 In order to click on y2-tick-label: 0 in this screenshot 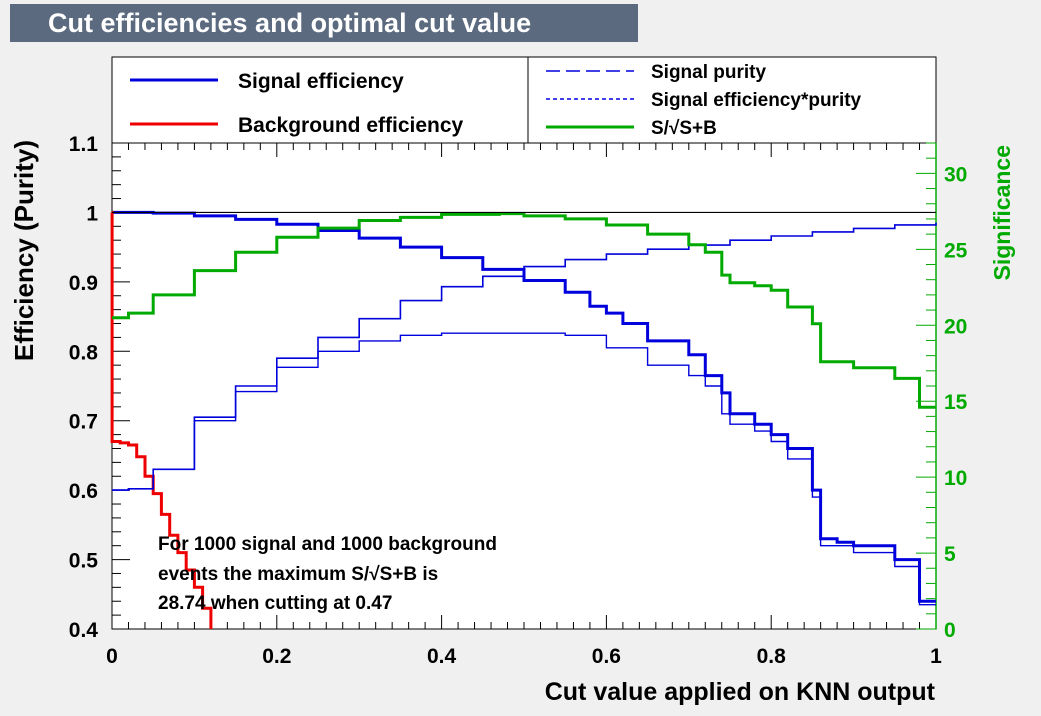, I will do `click(950, 630)`.